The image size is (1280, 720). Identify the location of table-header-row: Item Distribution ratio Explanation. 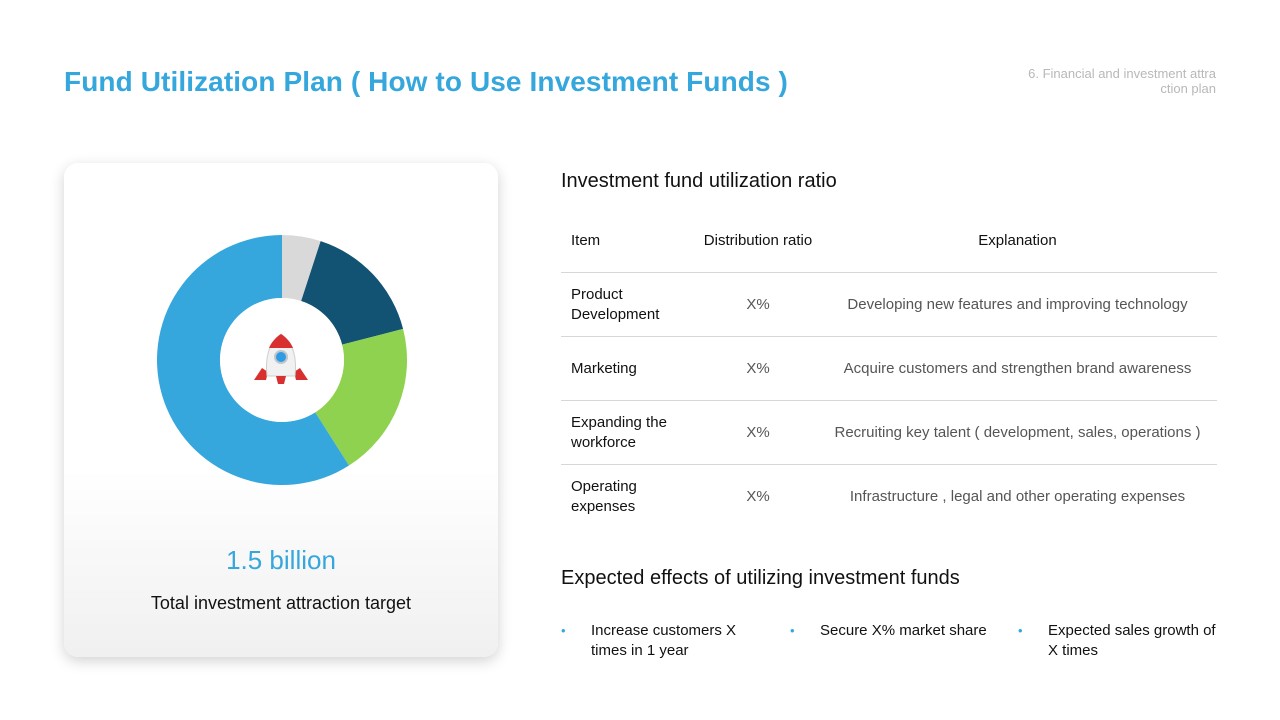
(889, 241).